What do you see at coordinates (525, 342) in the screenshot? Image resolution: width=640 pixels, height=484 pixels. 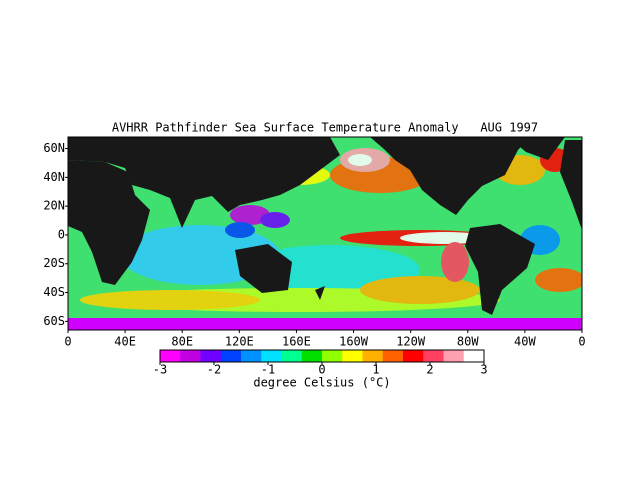 I see `lon-label: 40W` at bounding box center [525, 342].